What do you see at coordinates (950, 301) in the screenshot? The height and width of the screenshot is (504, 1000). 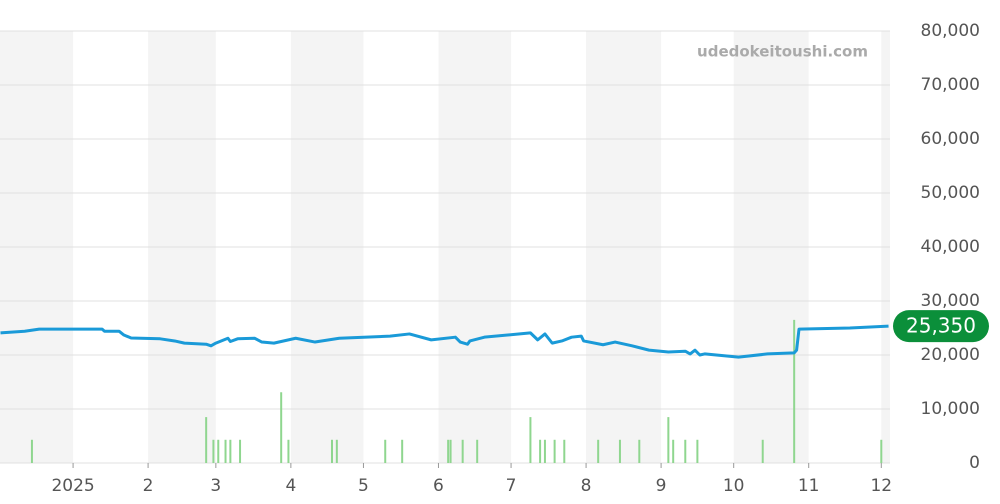 I see `y-tick-label: 30,000` at bounding box center [950, 301].